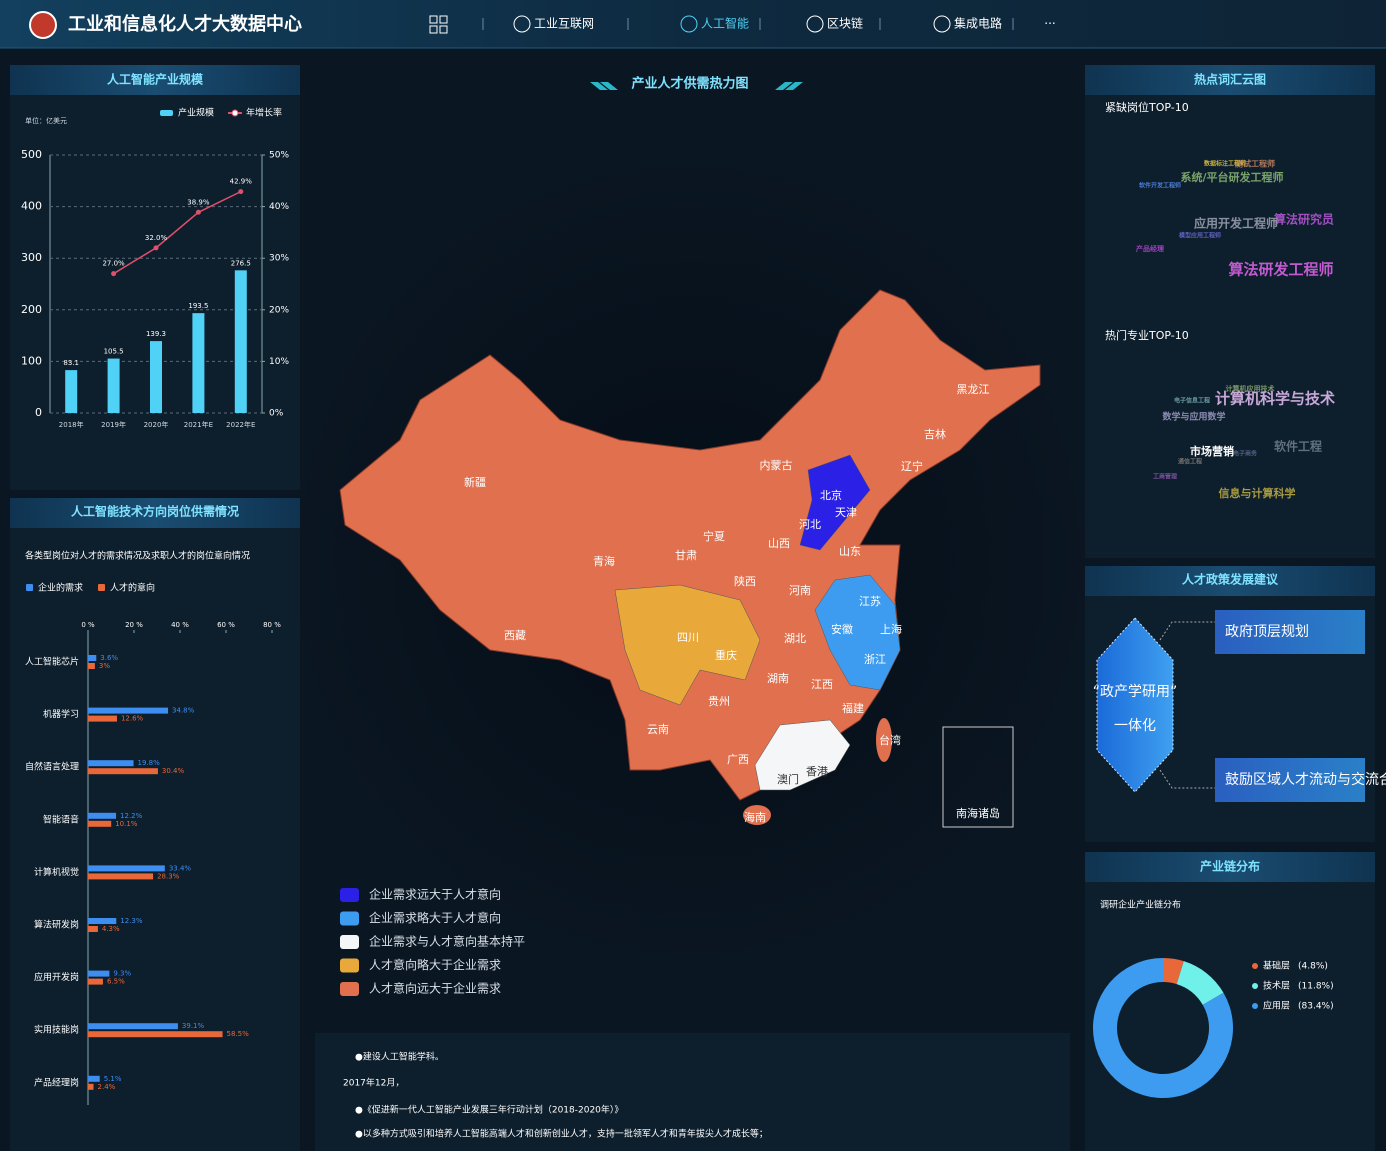  Describe the element at coordinates (745, 581) in the screenshot. I see `region-label: 陕西` at that location.